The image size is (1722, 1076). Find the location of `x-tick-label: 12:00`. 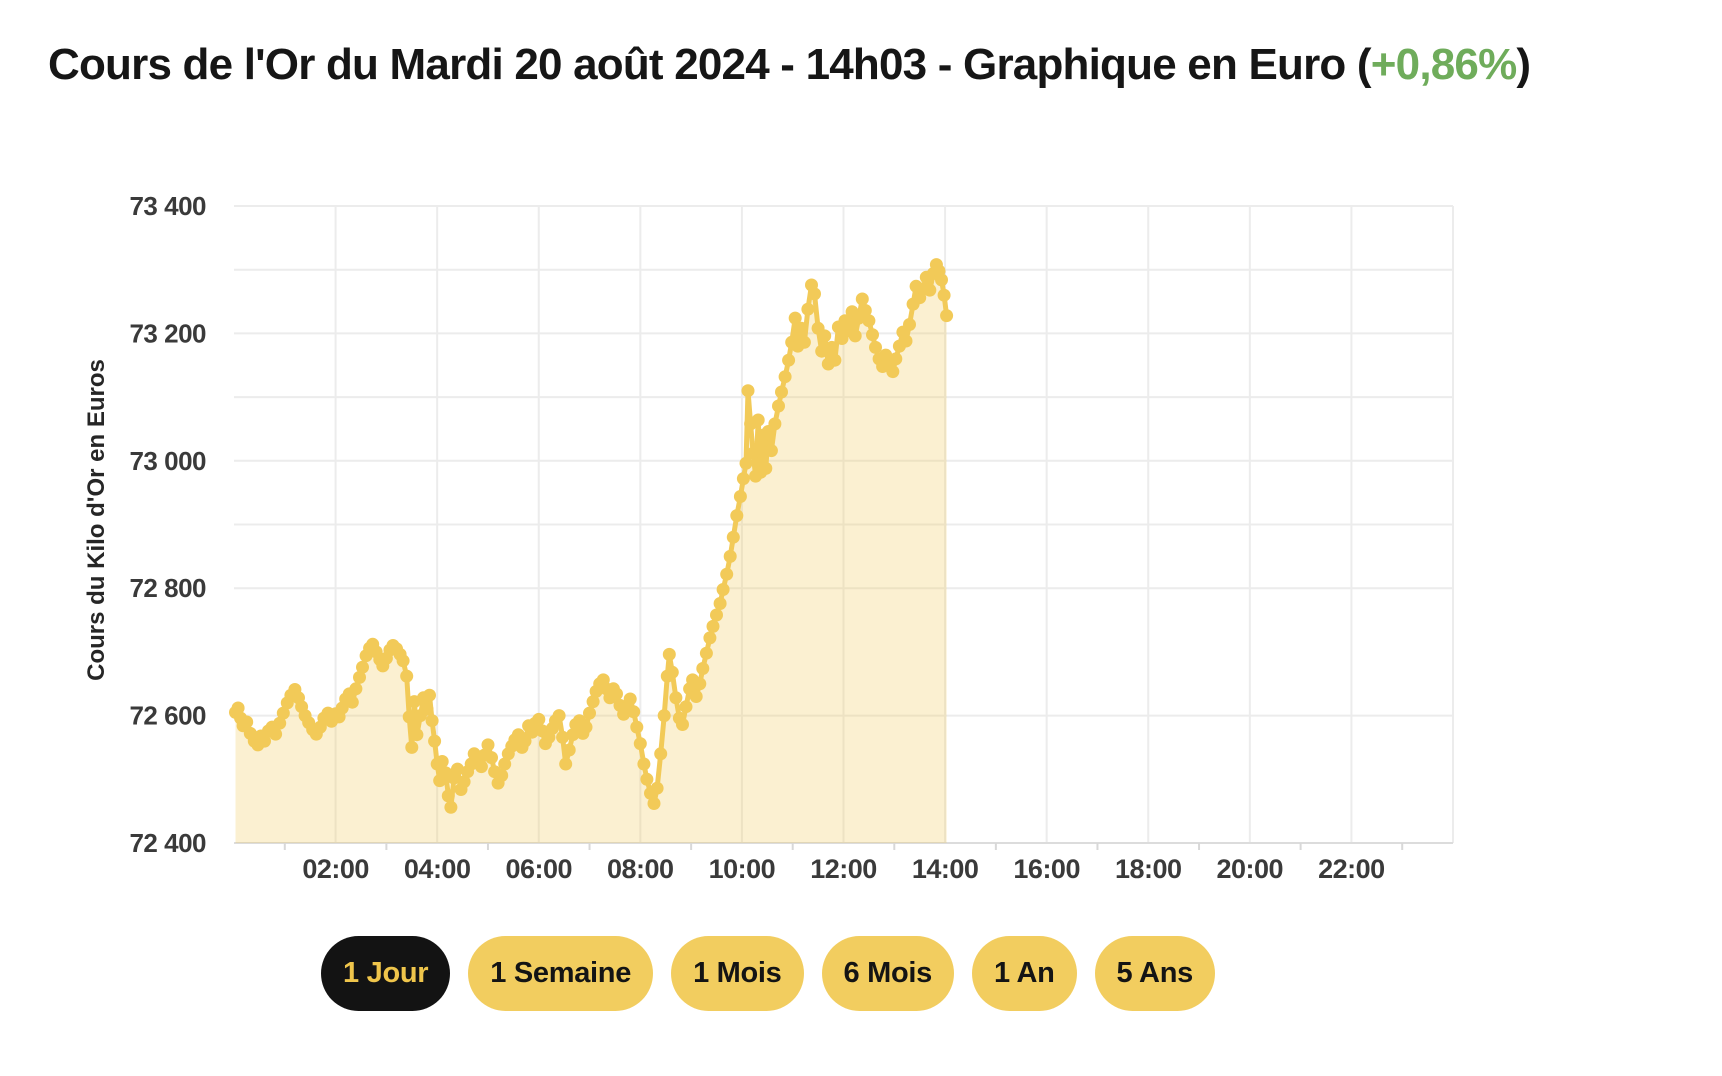

x-tick-label: 12:00 is located at coordinates (843, 869).